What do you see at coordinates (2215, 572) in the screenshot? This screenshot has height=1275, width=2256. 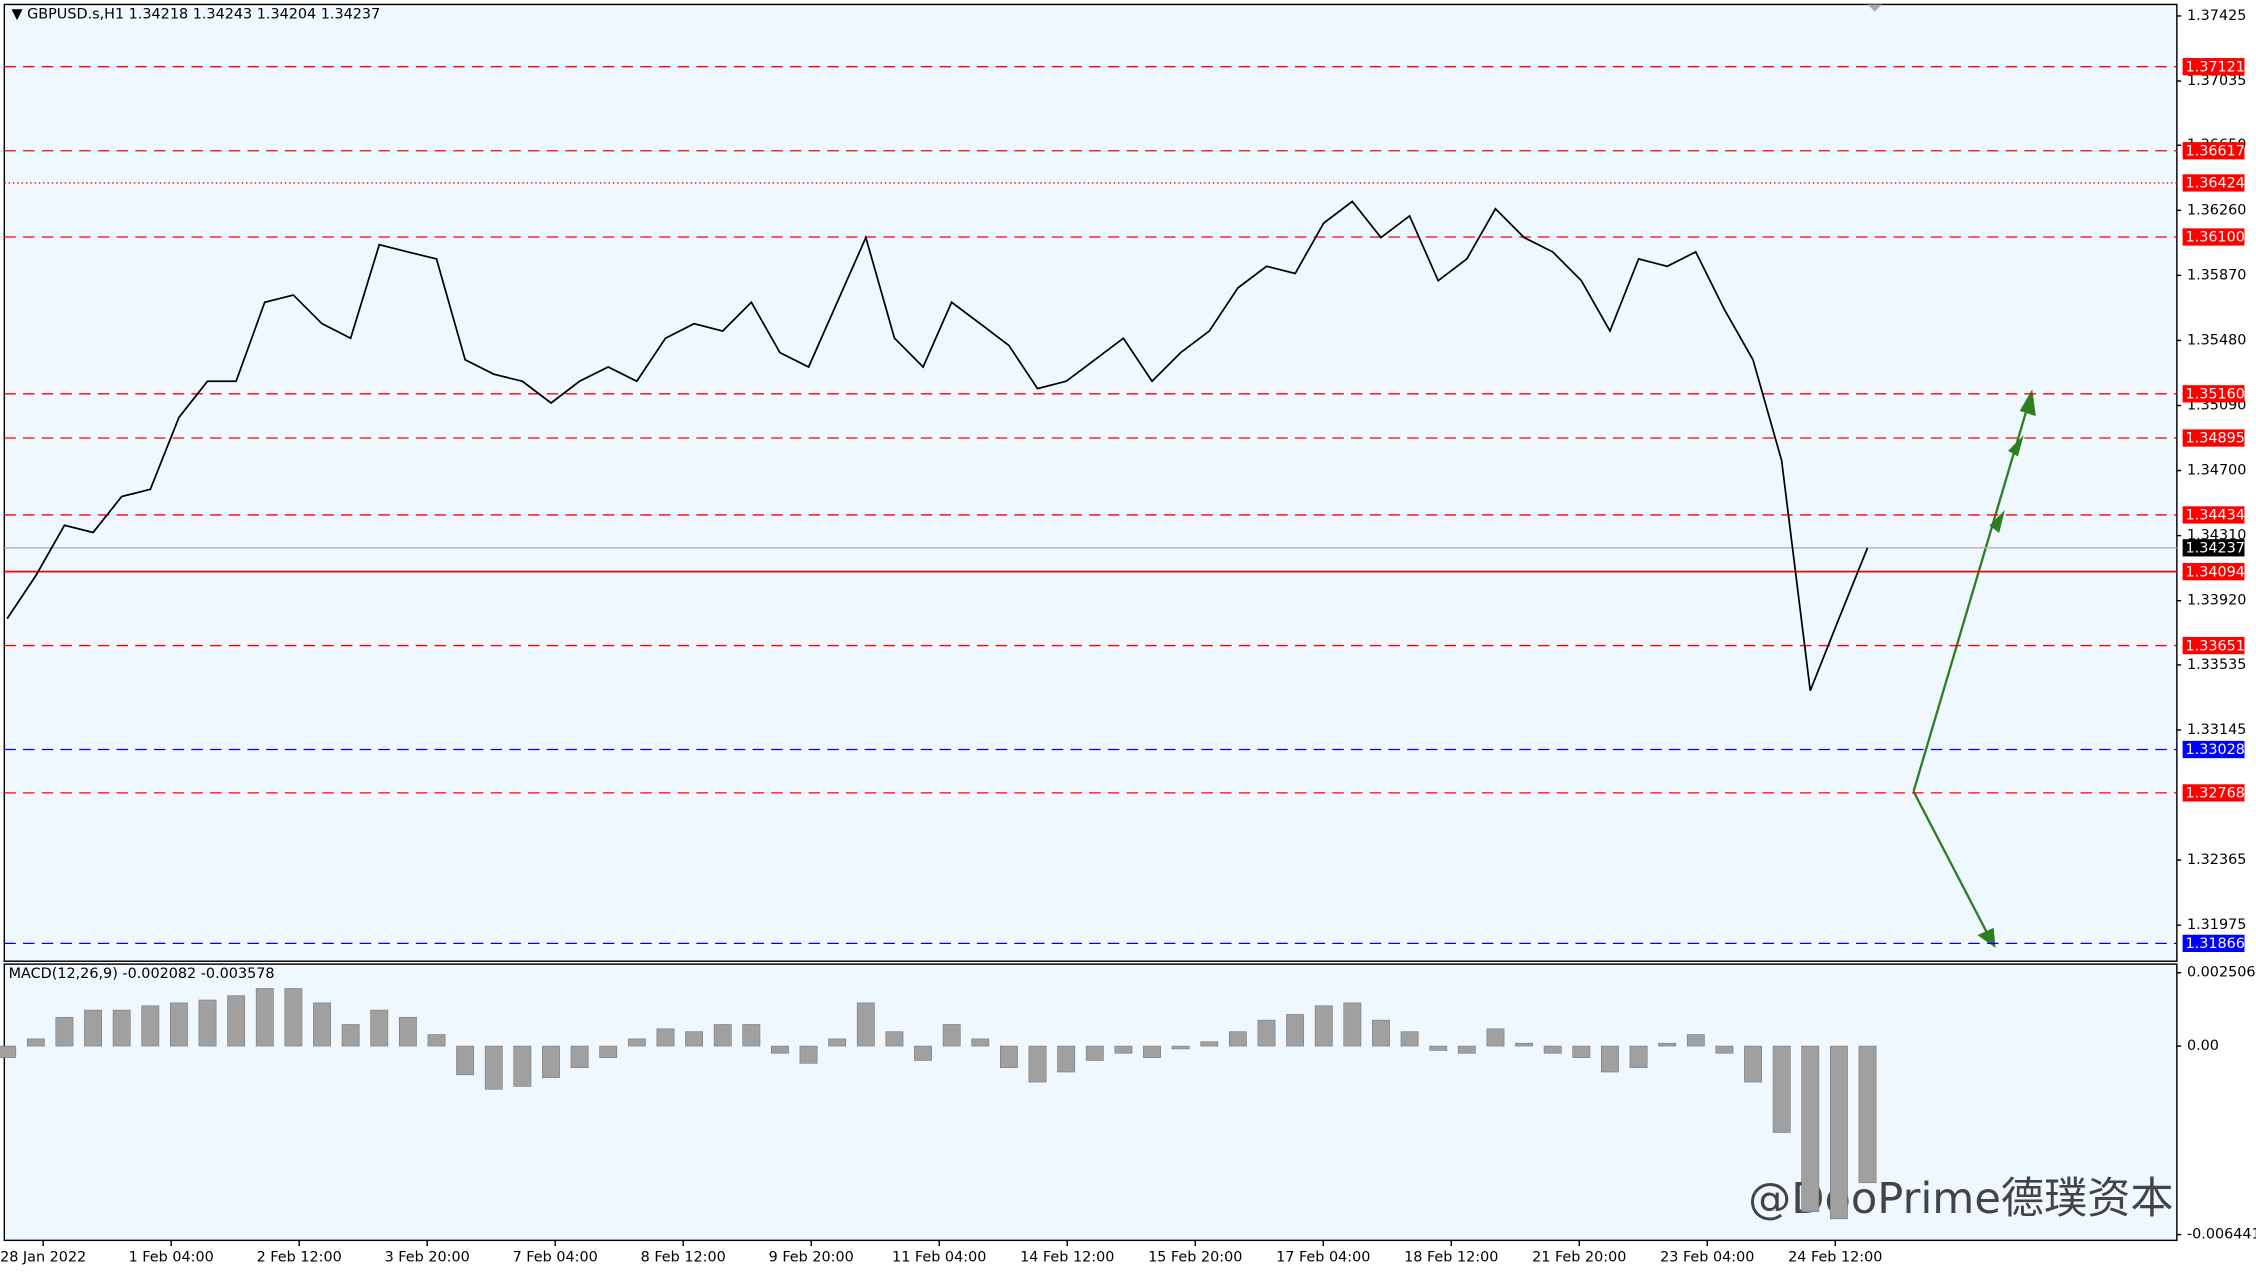 I see `level-label: 1.34094` at bounding box center [2215, 572].